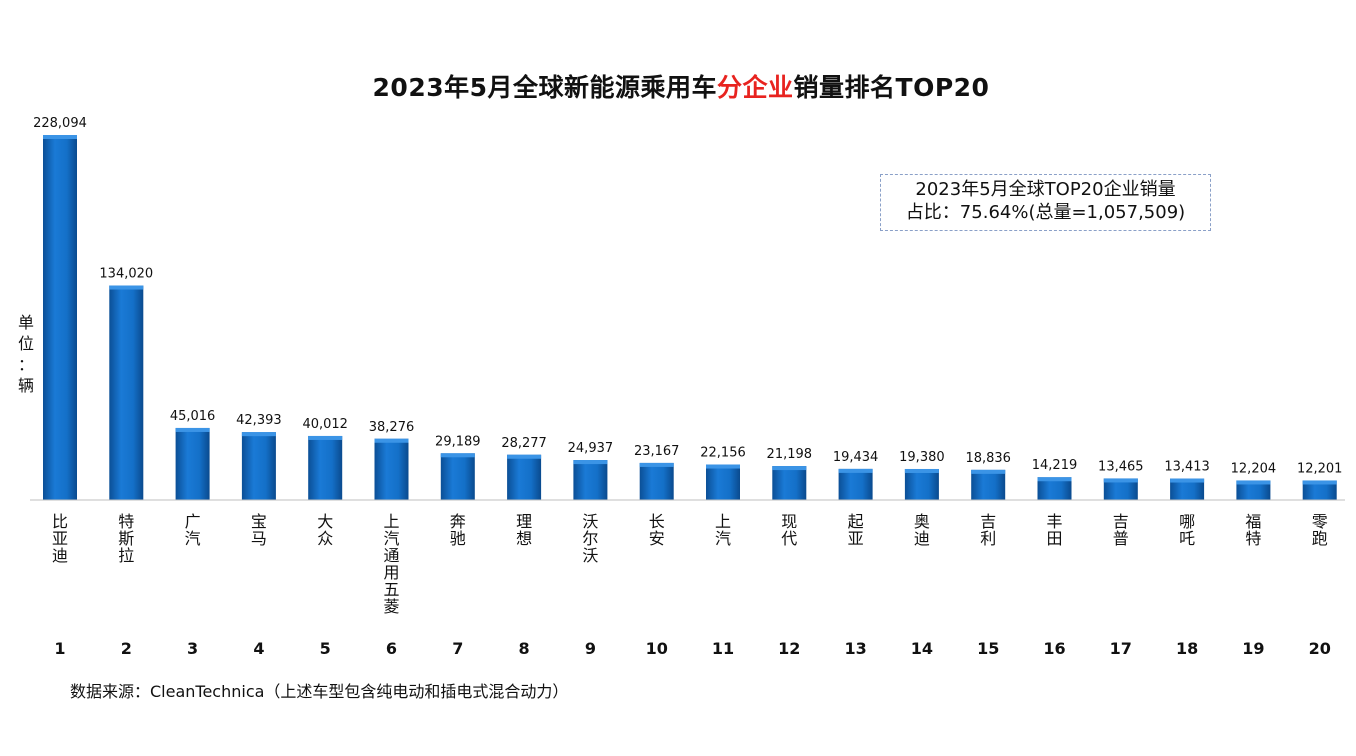 Image resolution: width=1356 pixels, height=756 pixels. Describe the element at coordinates (1187, 648) in the screenshot. I see `rank-label: 18` at that location.